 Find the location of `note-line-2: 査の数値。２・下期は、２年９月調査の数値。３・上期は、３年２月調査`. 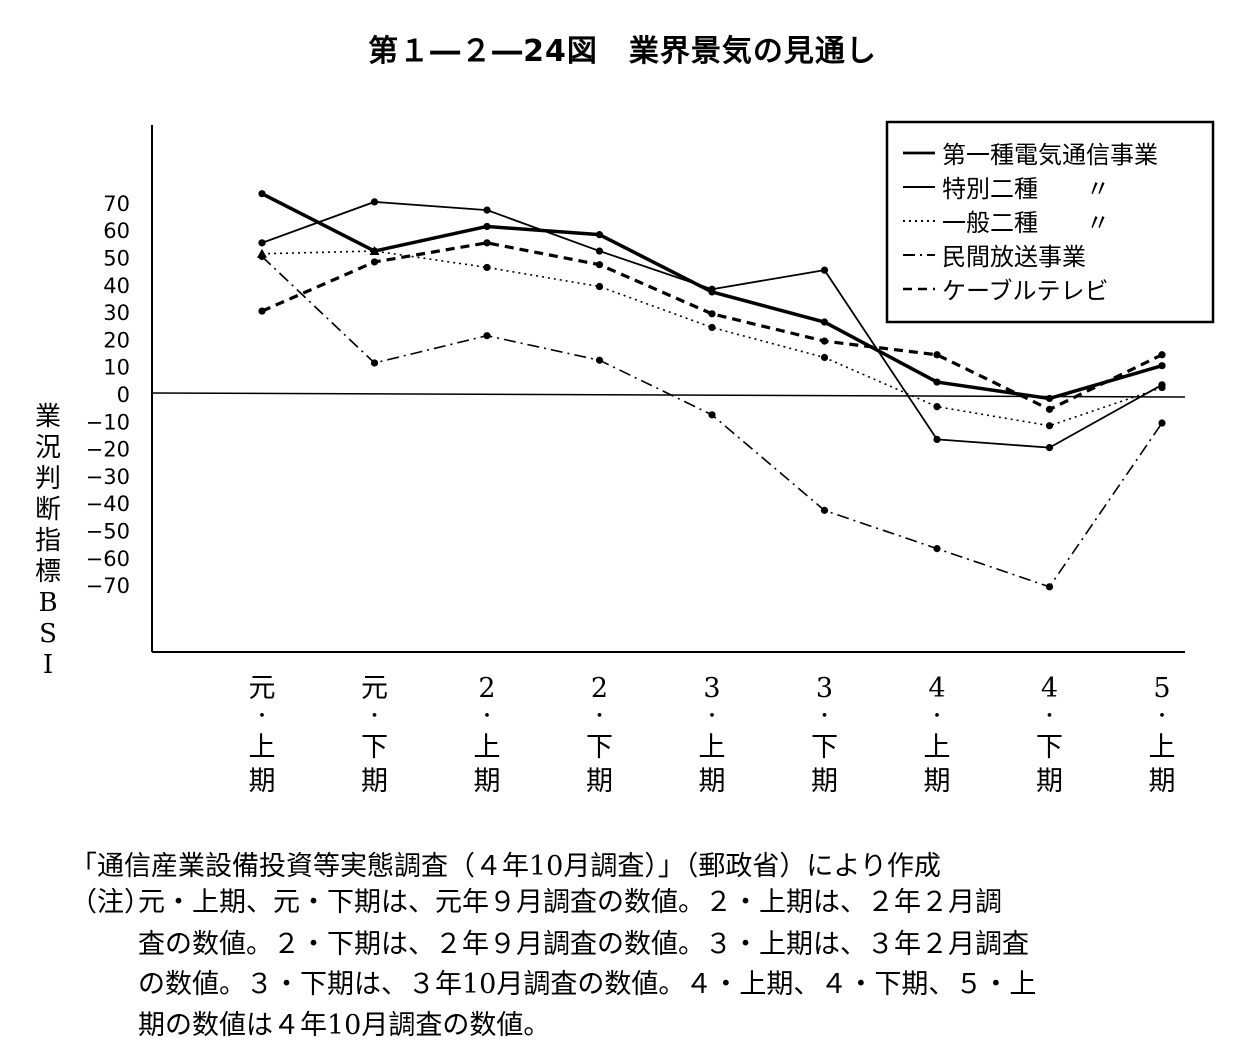

note-line-2: 査の数値。２・下期は、２年９月調査の数値。３・上期は、３年２月調査 is located at coordinates (583, 944).